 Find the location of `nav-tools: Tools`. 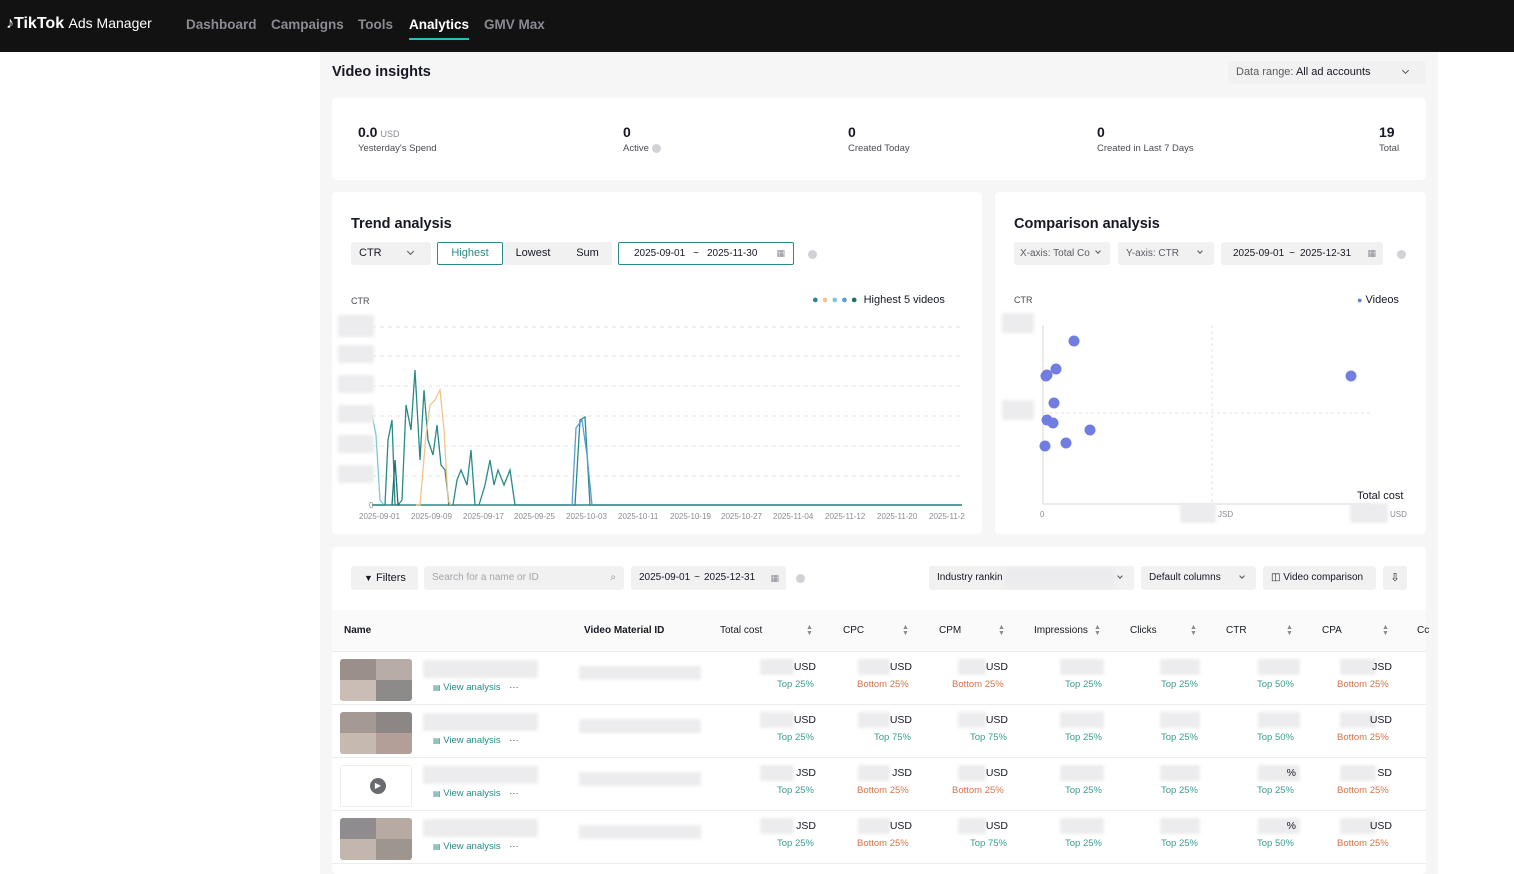

nav-tools: Tools is located at coordinates (375, 24).